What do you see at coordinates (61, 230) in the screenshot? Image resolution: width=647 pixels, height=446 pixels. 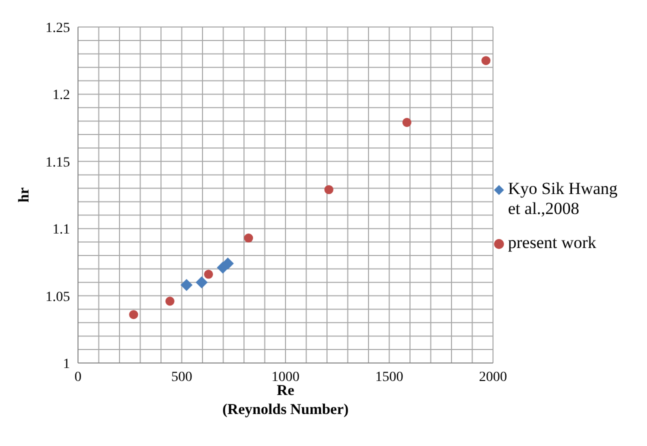 I see `y-tick-label: 1.1` at bounding box center [61, 230].